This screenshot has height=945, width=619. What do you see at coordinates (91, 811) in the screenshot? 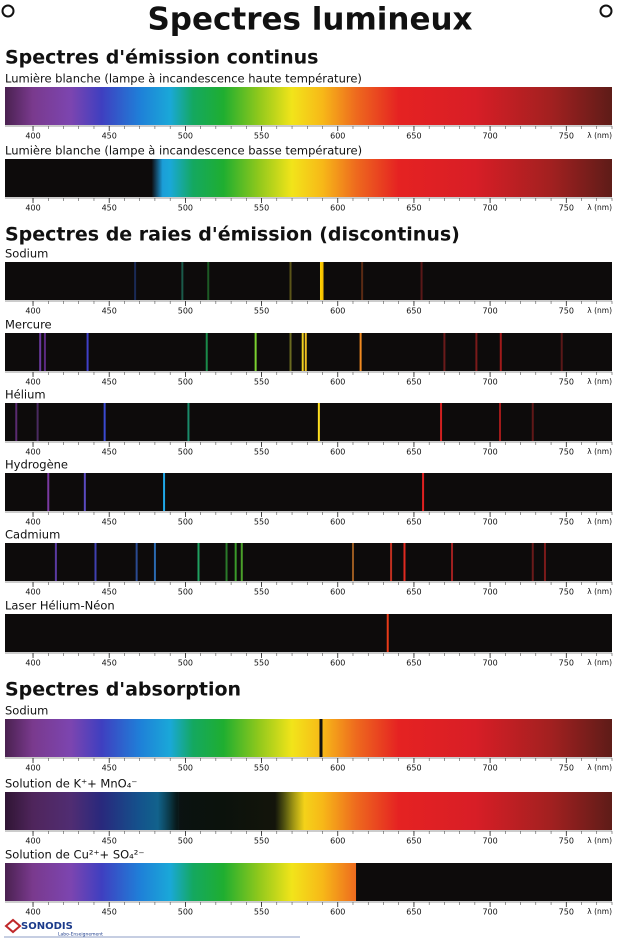
I see `dim` at bounding box center [91, 811].